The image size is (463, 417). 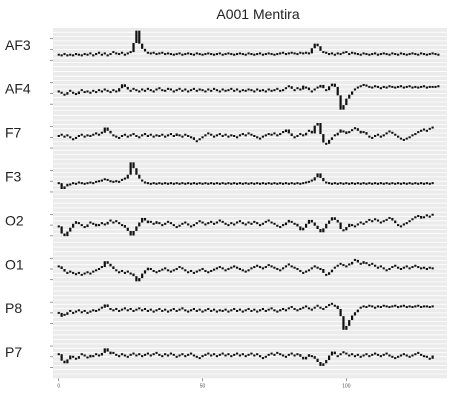 I want to click on panel-o2: O2, so click(x=226, y=225).